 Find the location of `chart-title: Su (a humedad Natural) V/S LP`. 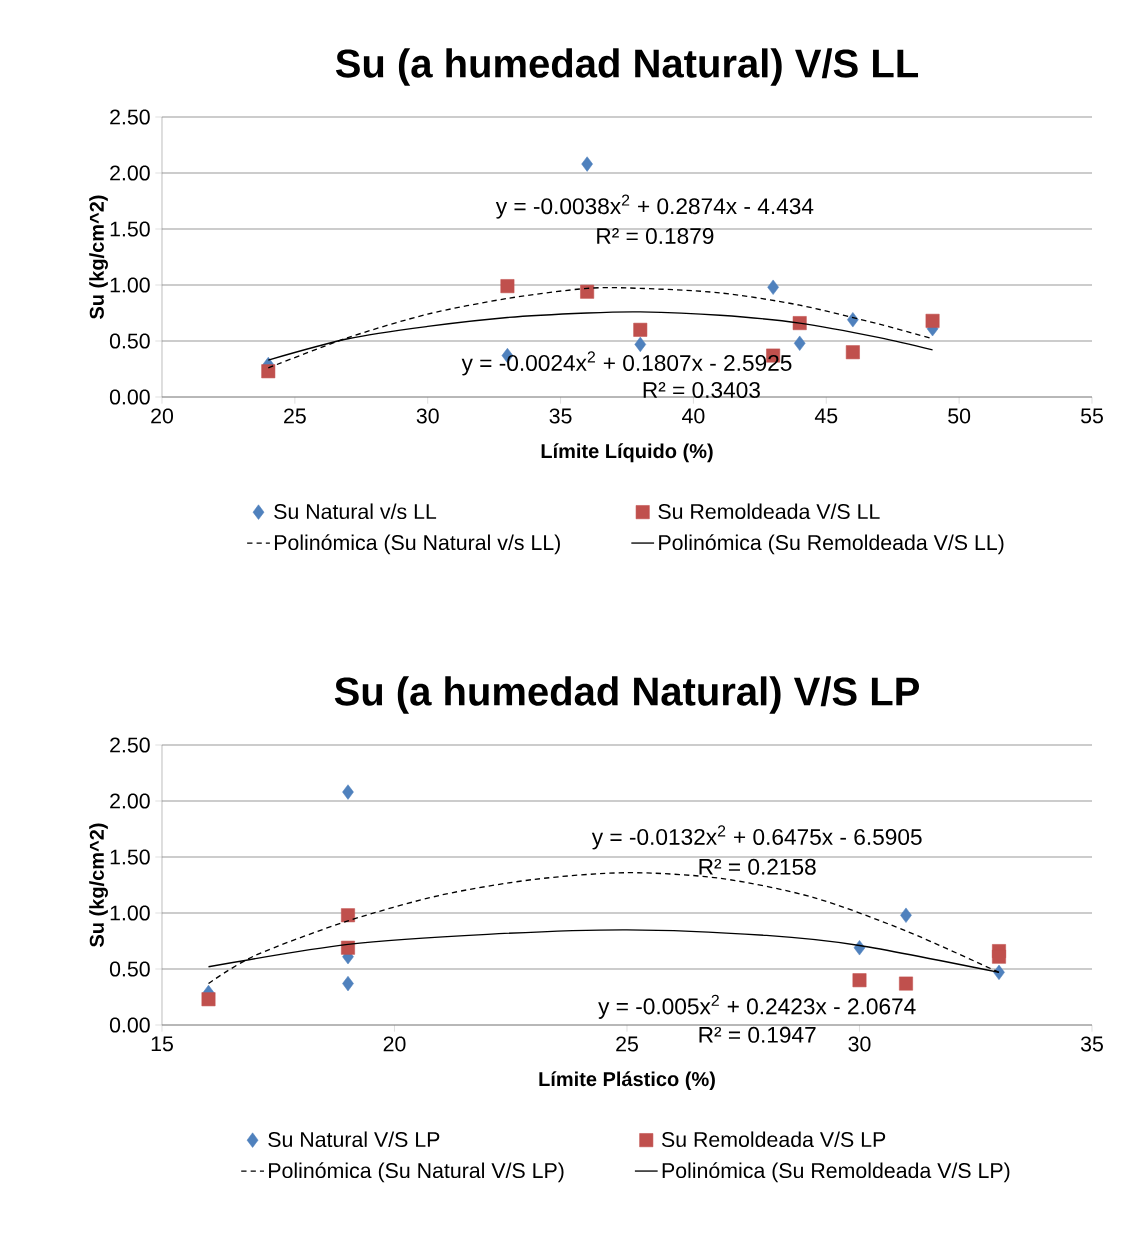

chart-title: Su (a humedad Natural) V/S LP is located at coordinates (627, 695).